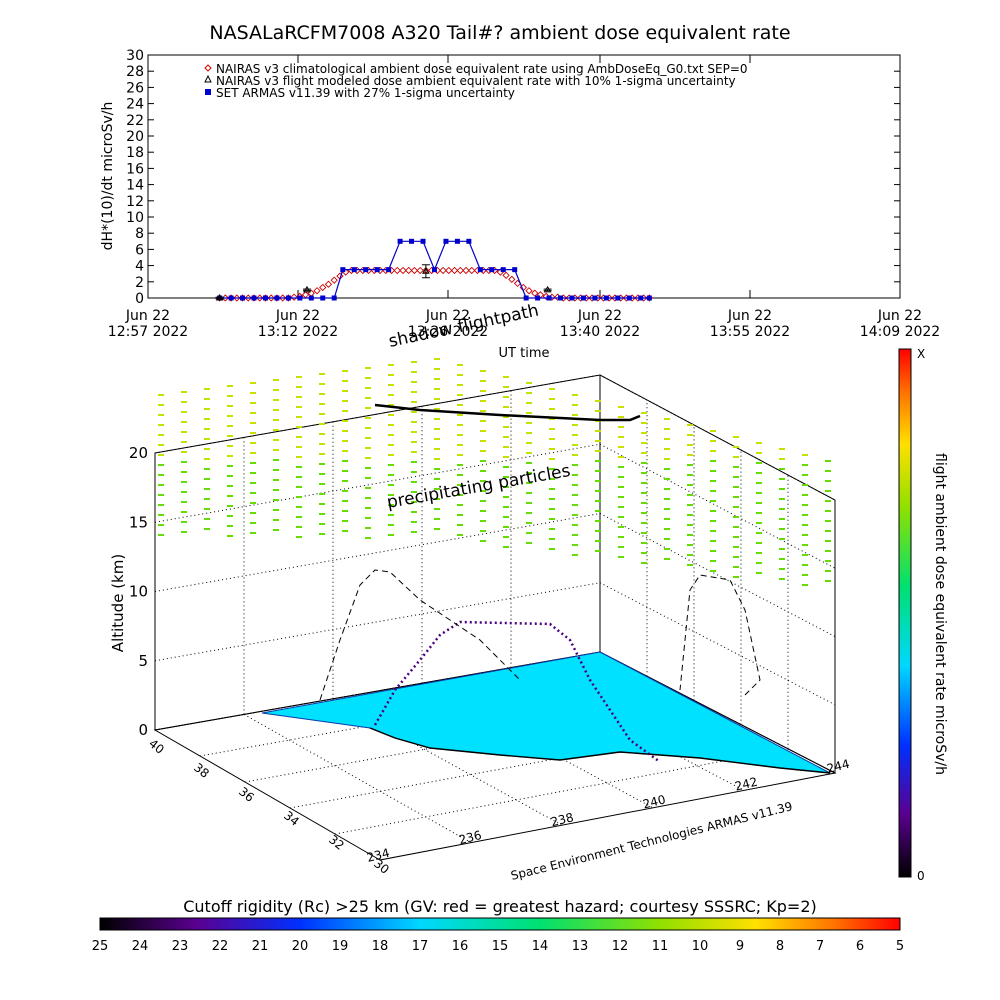 This screenshot has height=1000, width=1000. Describe the element at coordinates (750, 332) in the screenshot. I see `x-tick-time: 13:55 2022` at that location.